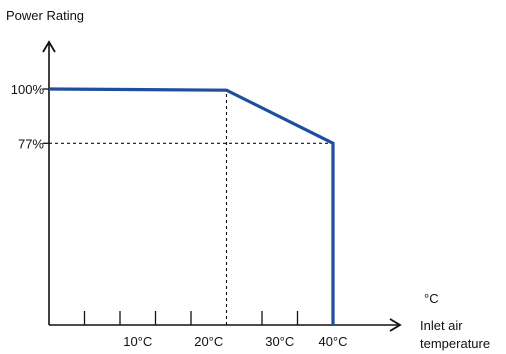 This screenshot has height=354, width=506. Describe the element at coordinates (31, 143) in the screenshot. I see `y-tick-label: 77%` at that location.